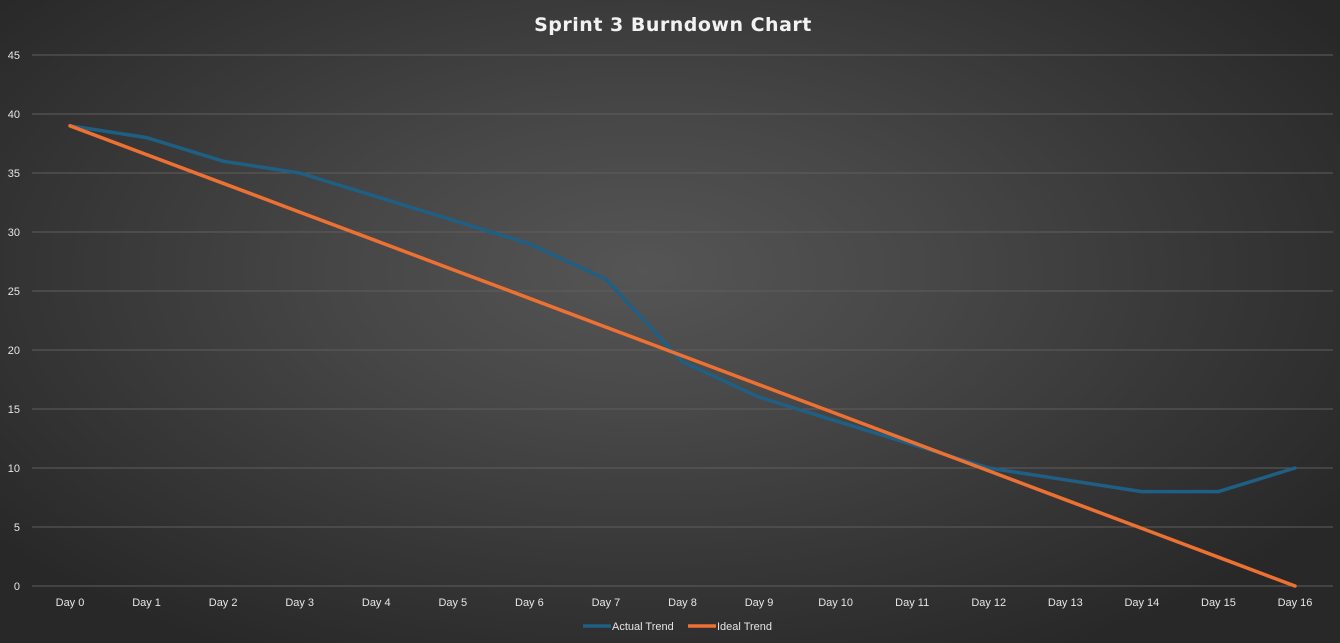 The image size is (1340, 643). What do you see at coordinates (912, 603) in the screenshot?
I see `x-tick-label: Day 11` at bounding box center [912, 603].